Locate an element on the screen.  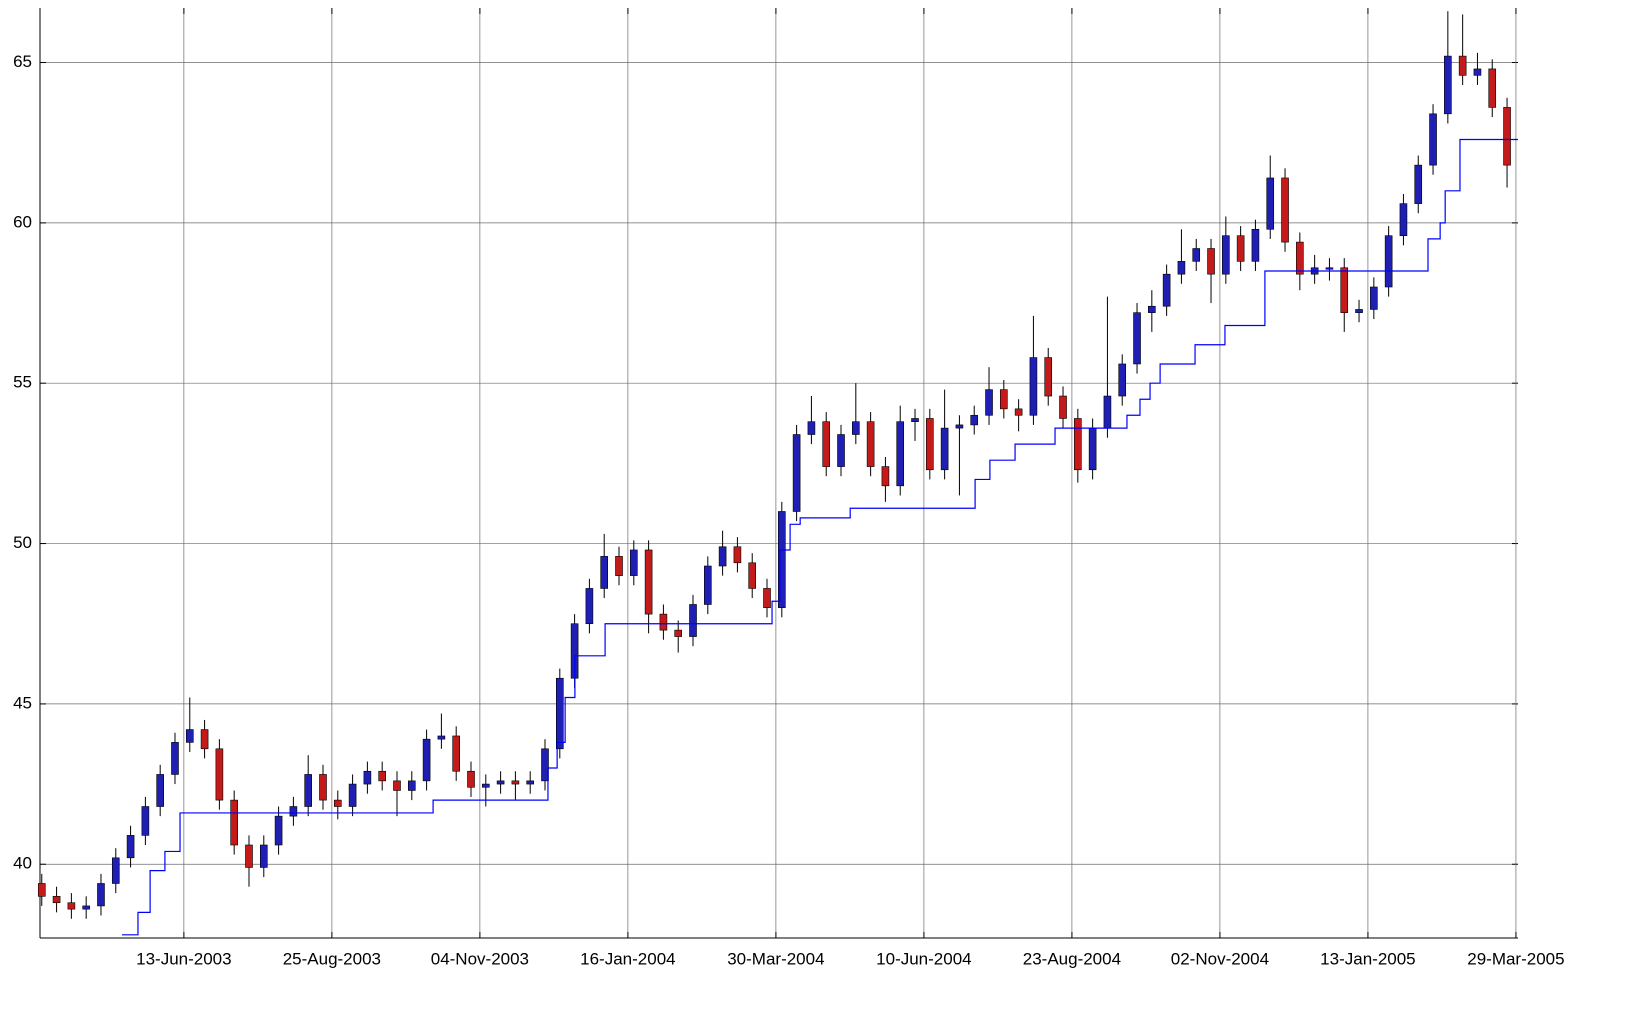
x-tick-label: 16-Jan-2004 is located at coordinates (627, 958).